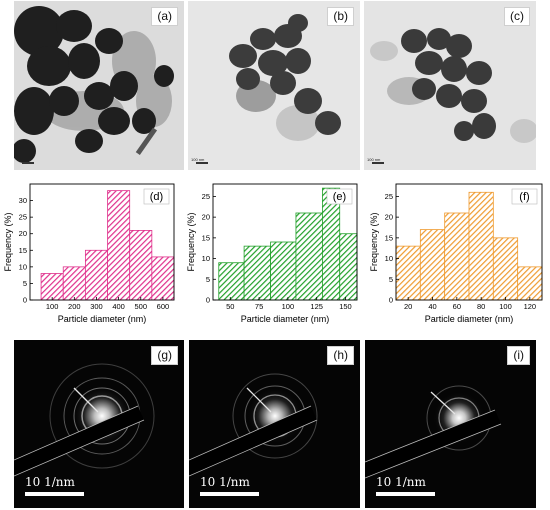 This screenshot has height=510, width=550. I want to click on x-tick-label: 60, so click(457, 306).